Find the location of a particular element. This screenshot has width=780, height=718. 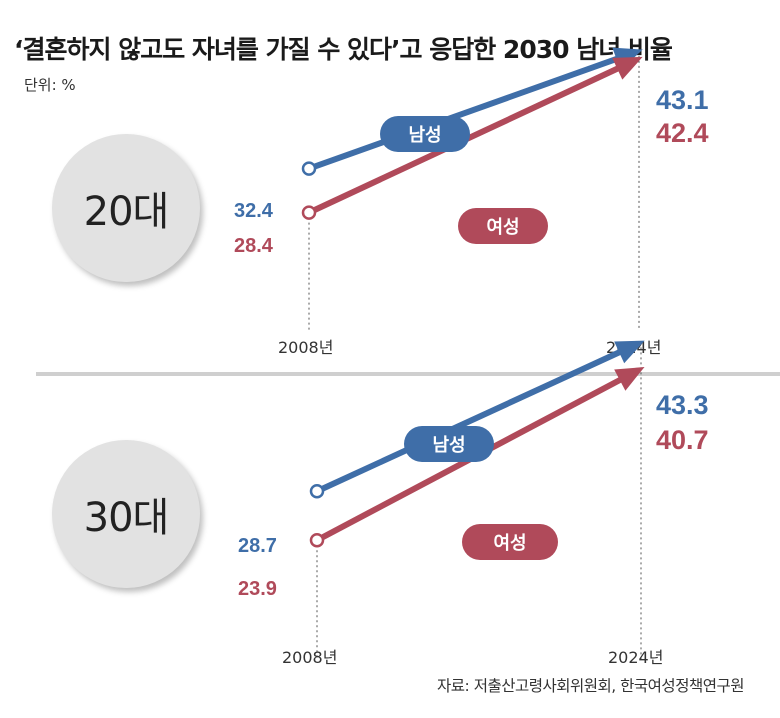

source-note: 자료: 저출산고령사회위원회, 한국여성정책연구원 is located at coordinates (590, 686).